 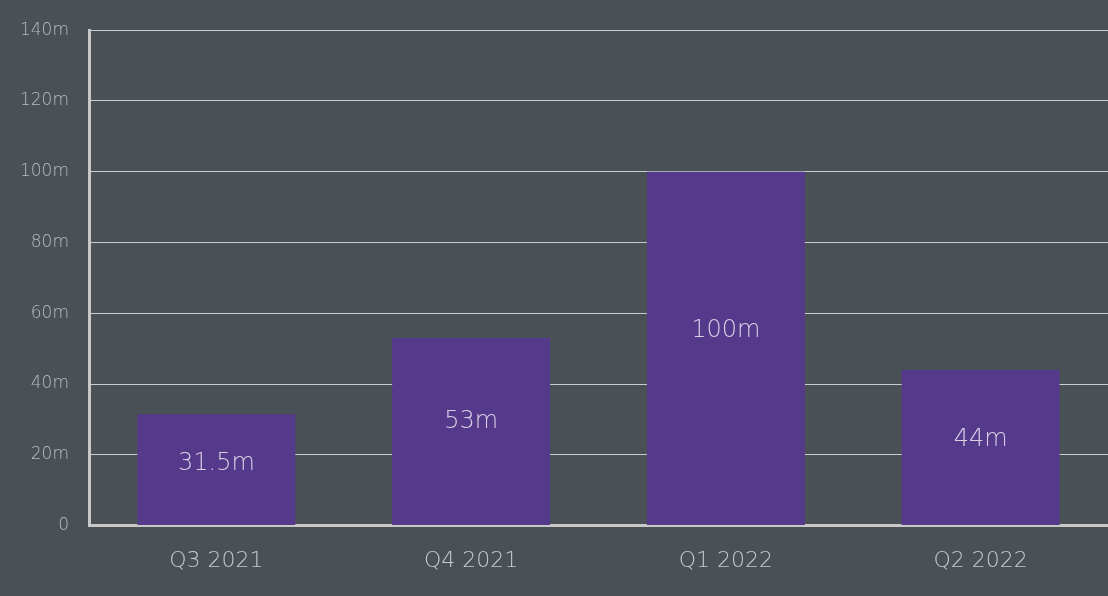 I want to click on y-tick-label: 120m, so click(x=44, y=99).